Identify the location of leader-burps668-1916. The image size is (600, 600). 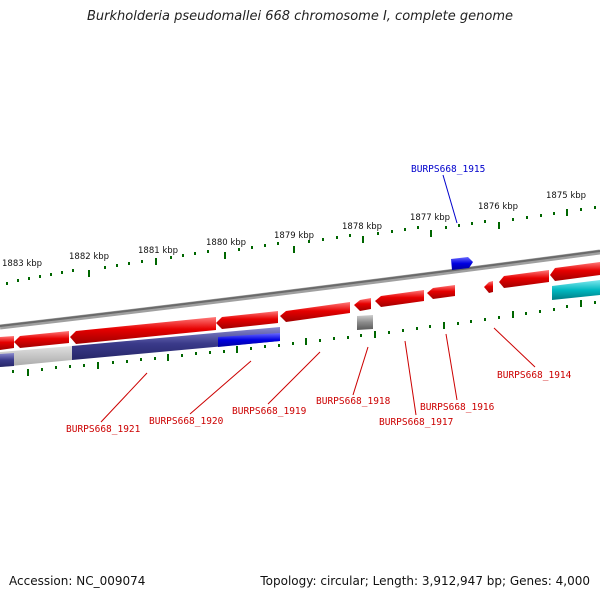
(451, 367).